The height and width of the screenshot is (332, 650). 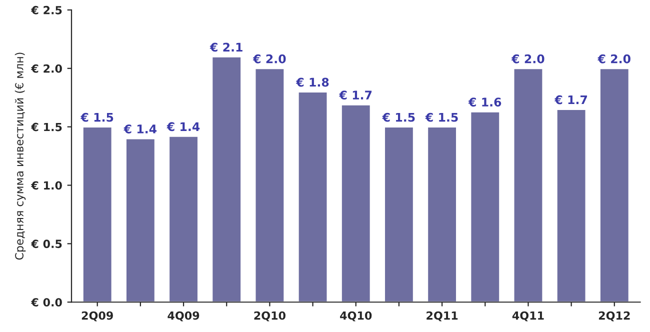 I want to click on x-tick-label: 2Q11, so click(x=442, y=316).